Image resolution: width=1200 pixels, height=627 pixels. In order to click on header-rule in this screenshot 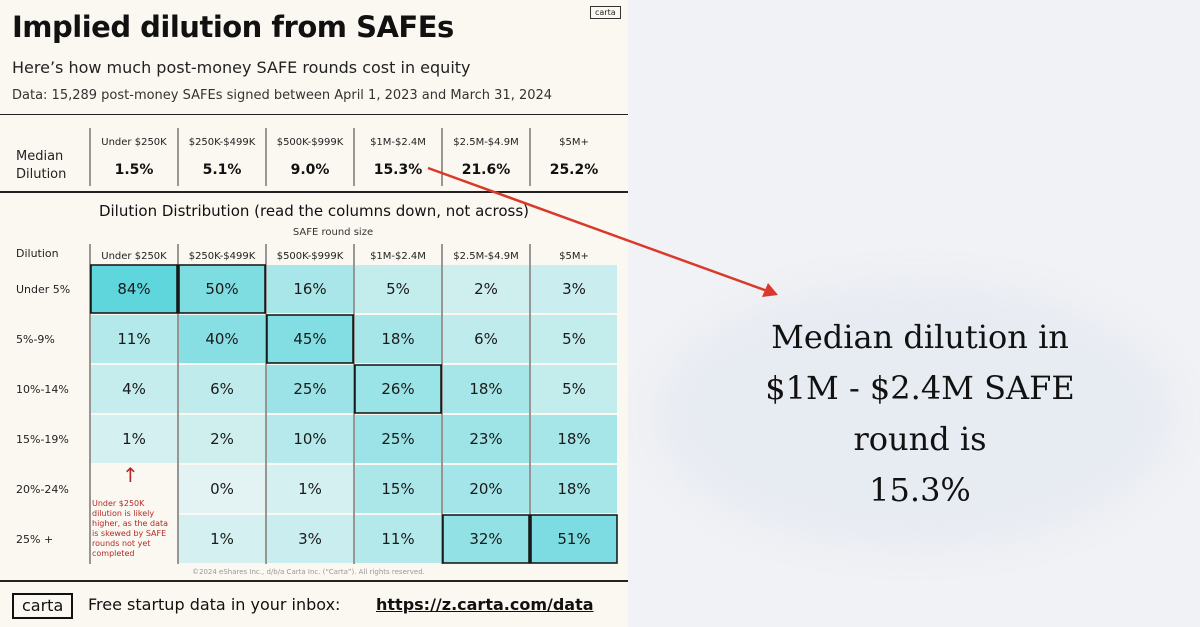, I will do `click(314, 114)`.